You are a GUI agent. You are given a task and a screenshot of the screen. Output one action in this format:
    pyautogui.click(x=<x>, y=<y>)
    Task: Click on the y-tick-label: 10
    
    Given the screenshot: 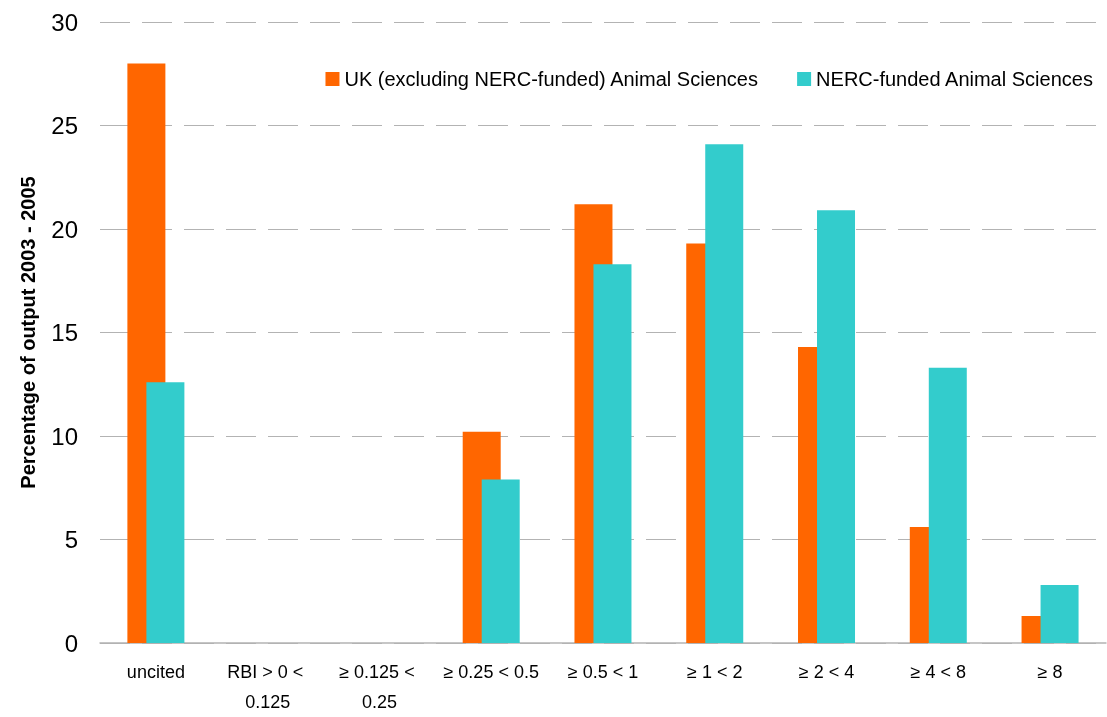 What is the action you would take?
    pyautogui.click(x=64, y=436)
    